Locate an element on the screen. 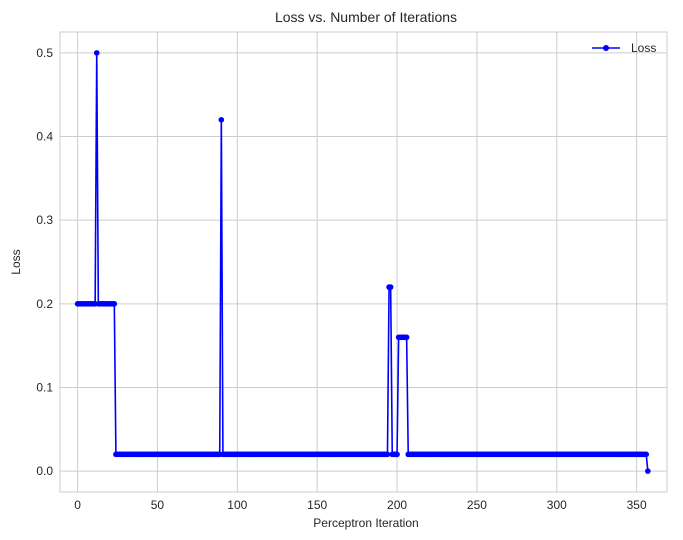  legend-marker-swatch is located at coordinates (606, 48).